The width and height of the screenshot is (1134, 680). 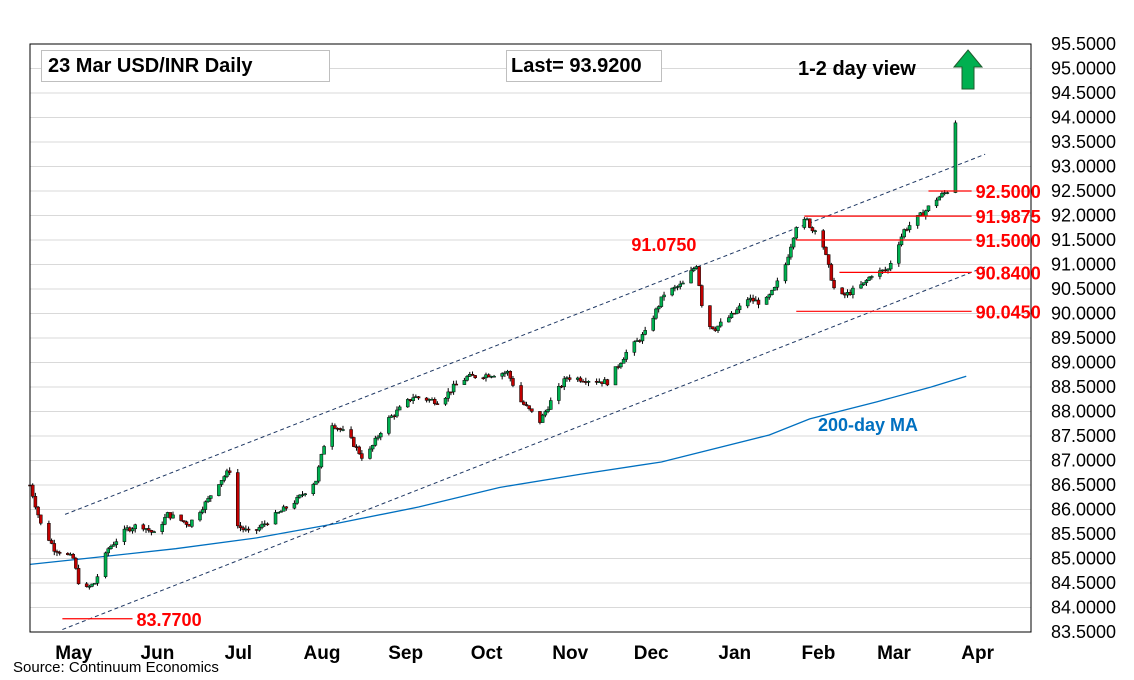 I want to click on x-tick-label: Sep, so click(x=405, y=653).